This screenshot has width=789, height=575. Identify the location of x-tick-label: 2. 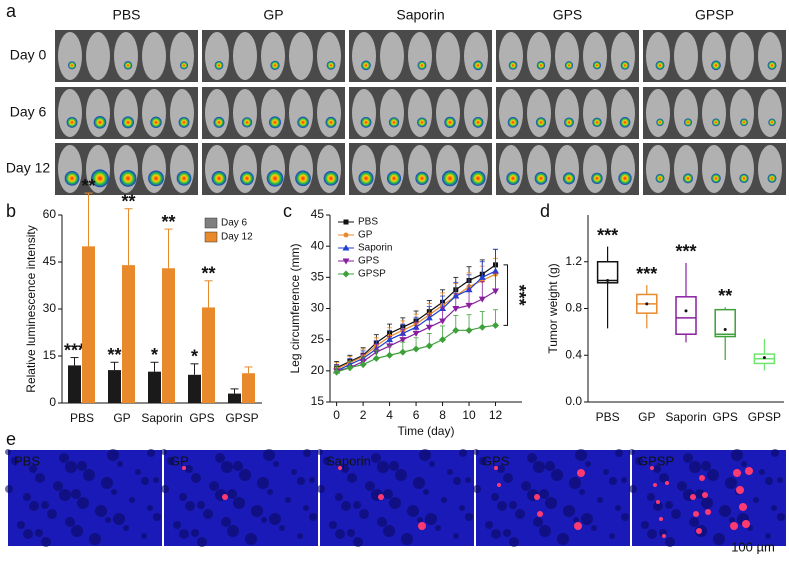
(363, 415).